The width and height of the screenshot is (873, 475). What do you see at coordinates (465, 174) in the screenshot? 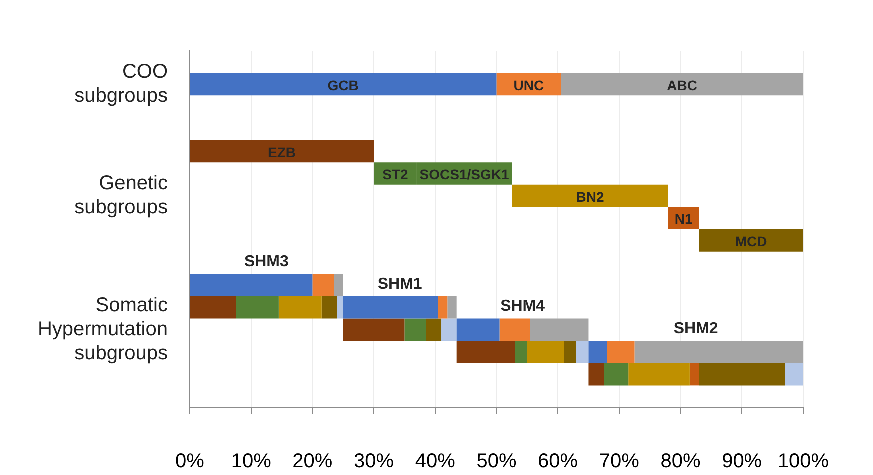
I see `series-label: SOCS1/SGK1` at bounding box center [465, 174].